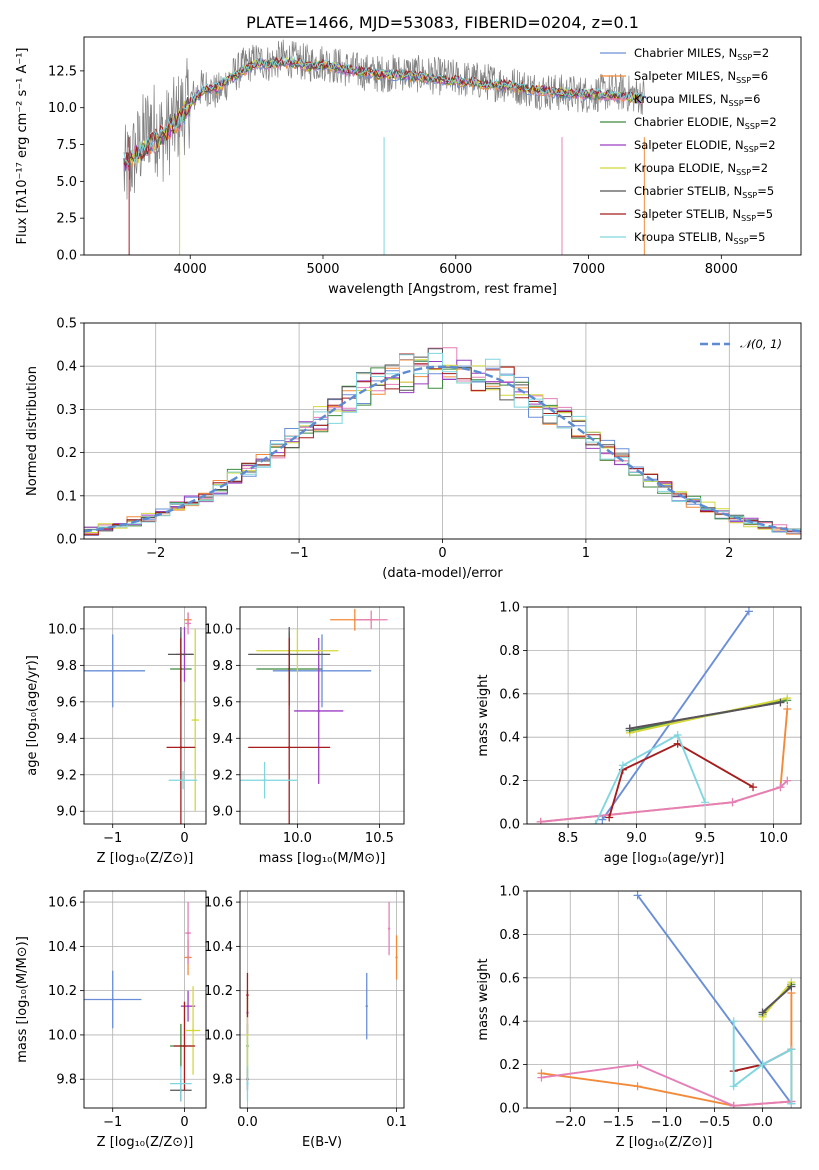  Describe the element at coordinates (442, 553) in the screenshot. I see `x-tick-label: 0` at that location.